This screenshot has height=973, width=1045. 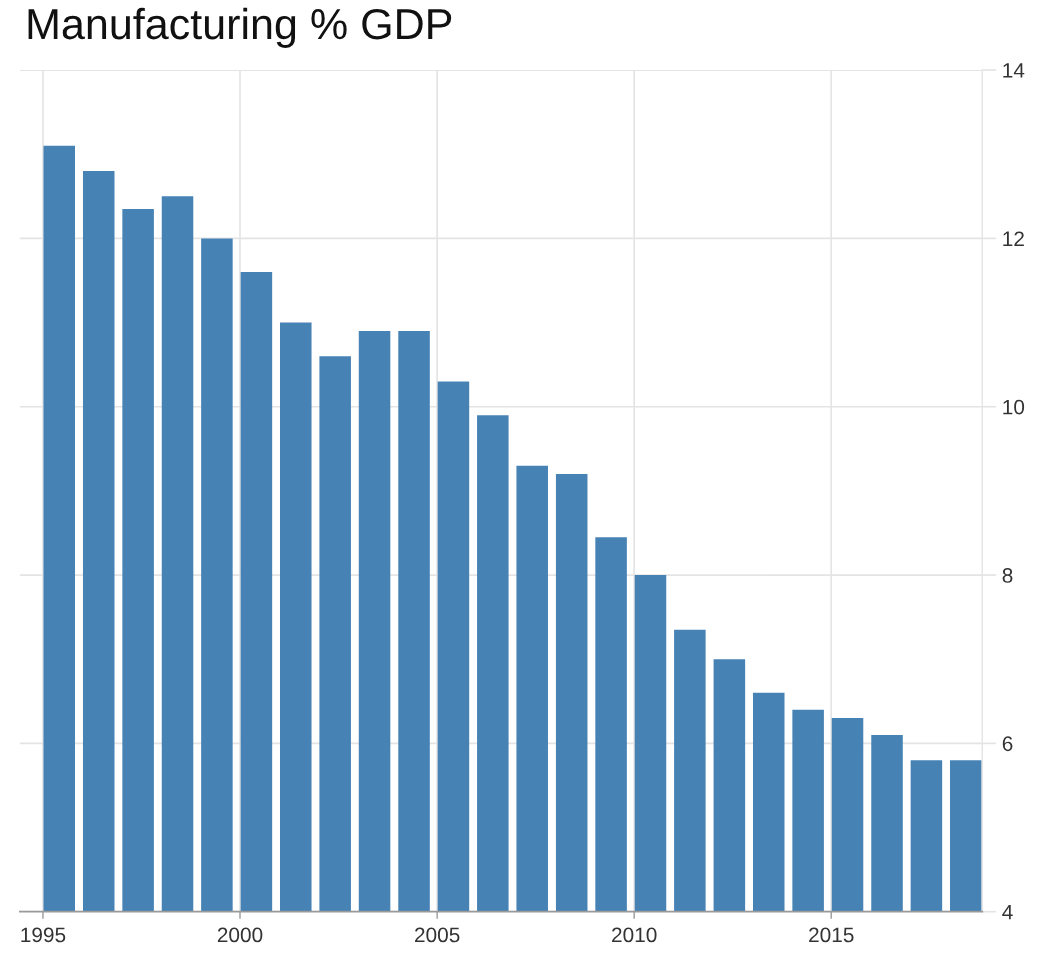 What do you see at coordinates (240, 27) in the screenshot?
I see `chart-title: Manufacturing % GDP` at bounding box center [240, 27].